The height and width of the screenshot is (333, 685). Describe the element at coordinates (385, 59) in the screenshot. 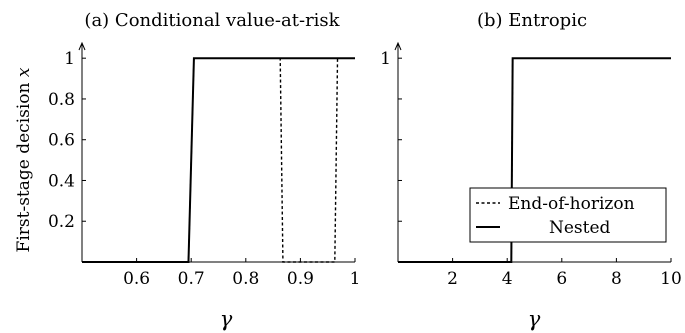

I see `panel-b-y-tick-label: 1` at that location.